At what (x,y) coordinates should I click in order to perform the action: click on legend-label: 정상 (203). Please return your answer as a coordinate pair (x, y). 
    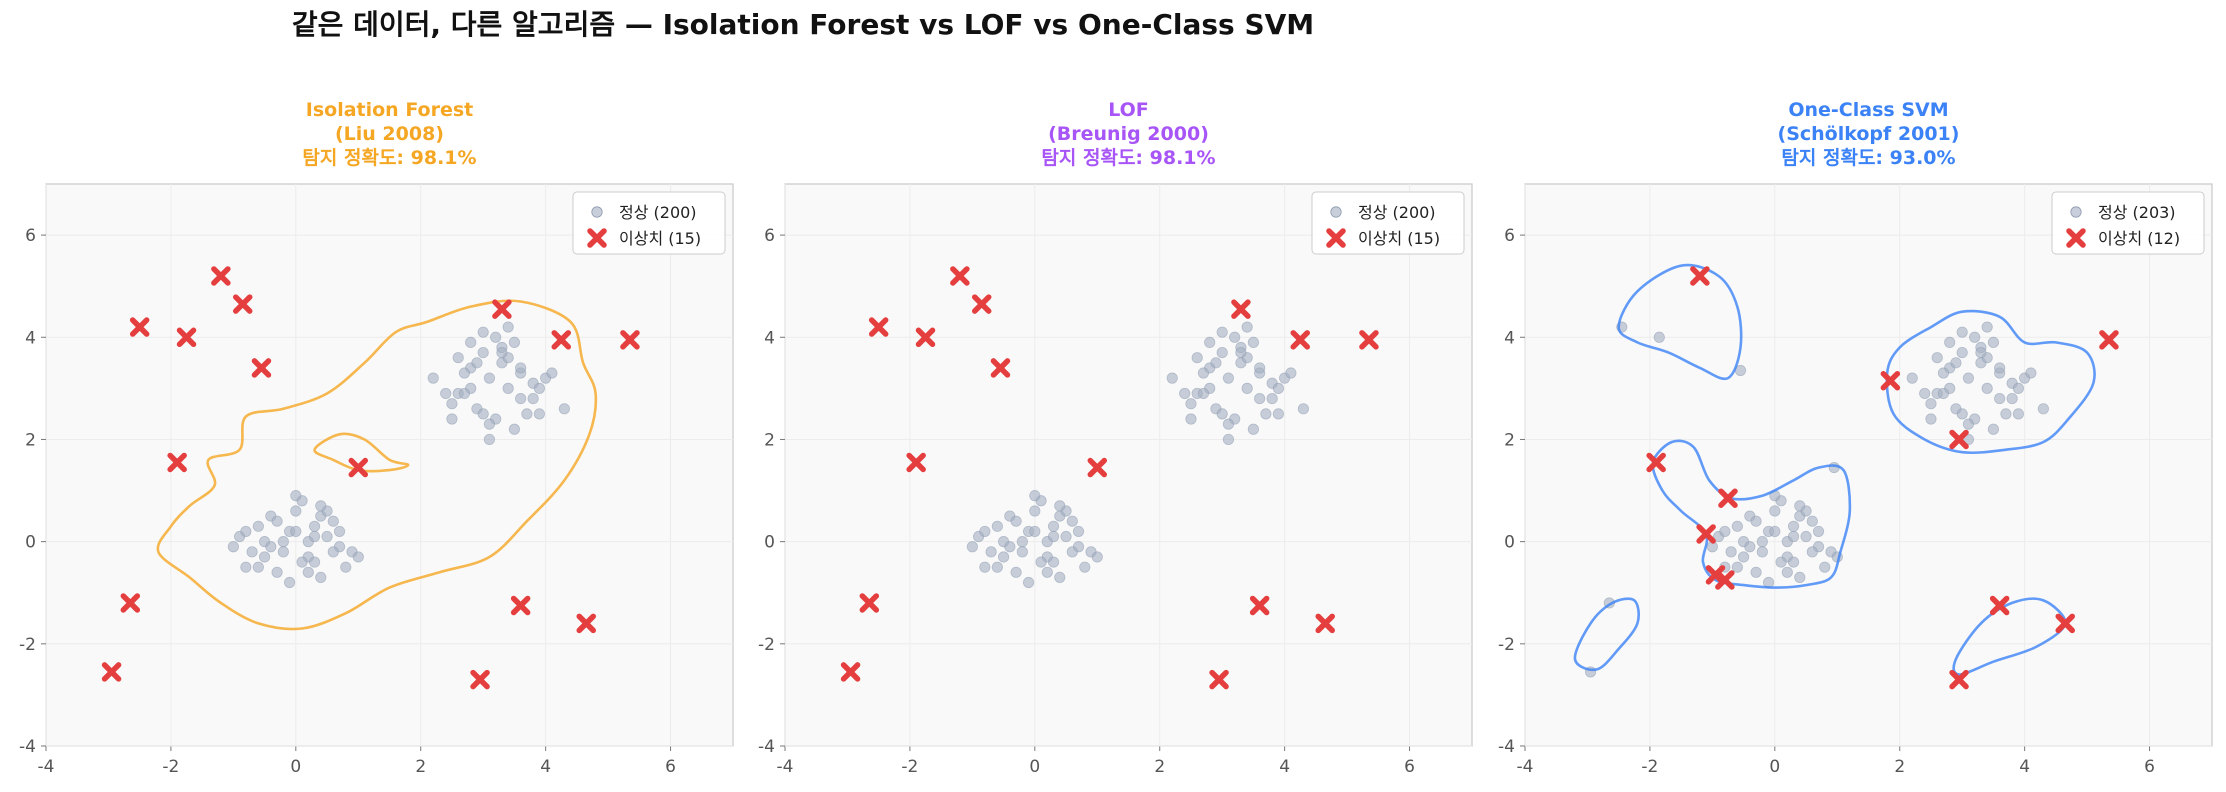
    Looking at the image, I should click on (2137, 212).